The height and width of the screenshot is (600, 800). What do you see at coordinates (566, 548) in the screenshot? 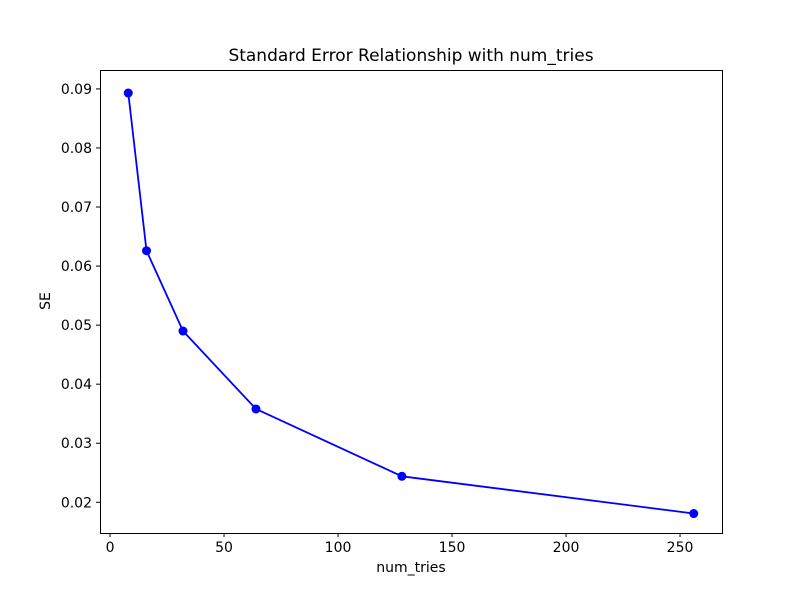
I see `x-tick-label: 200` at bounding box center [566, 548].